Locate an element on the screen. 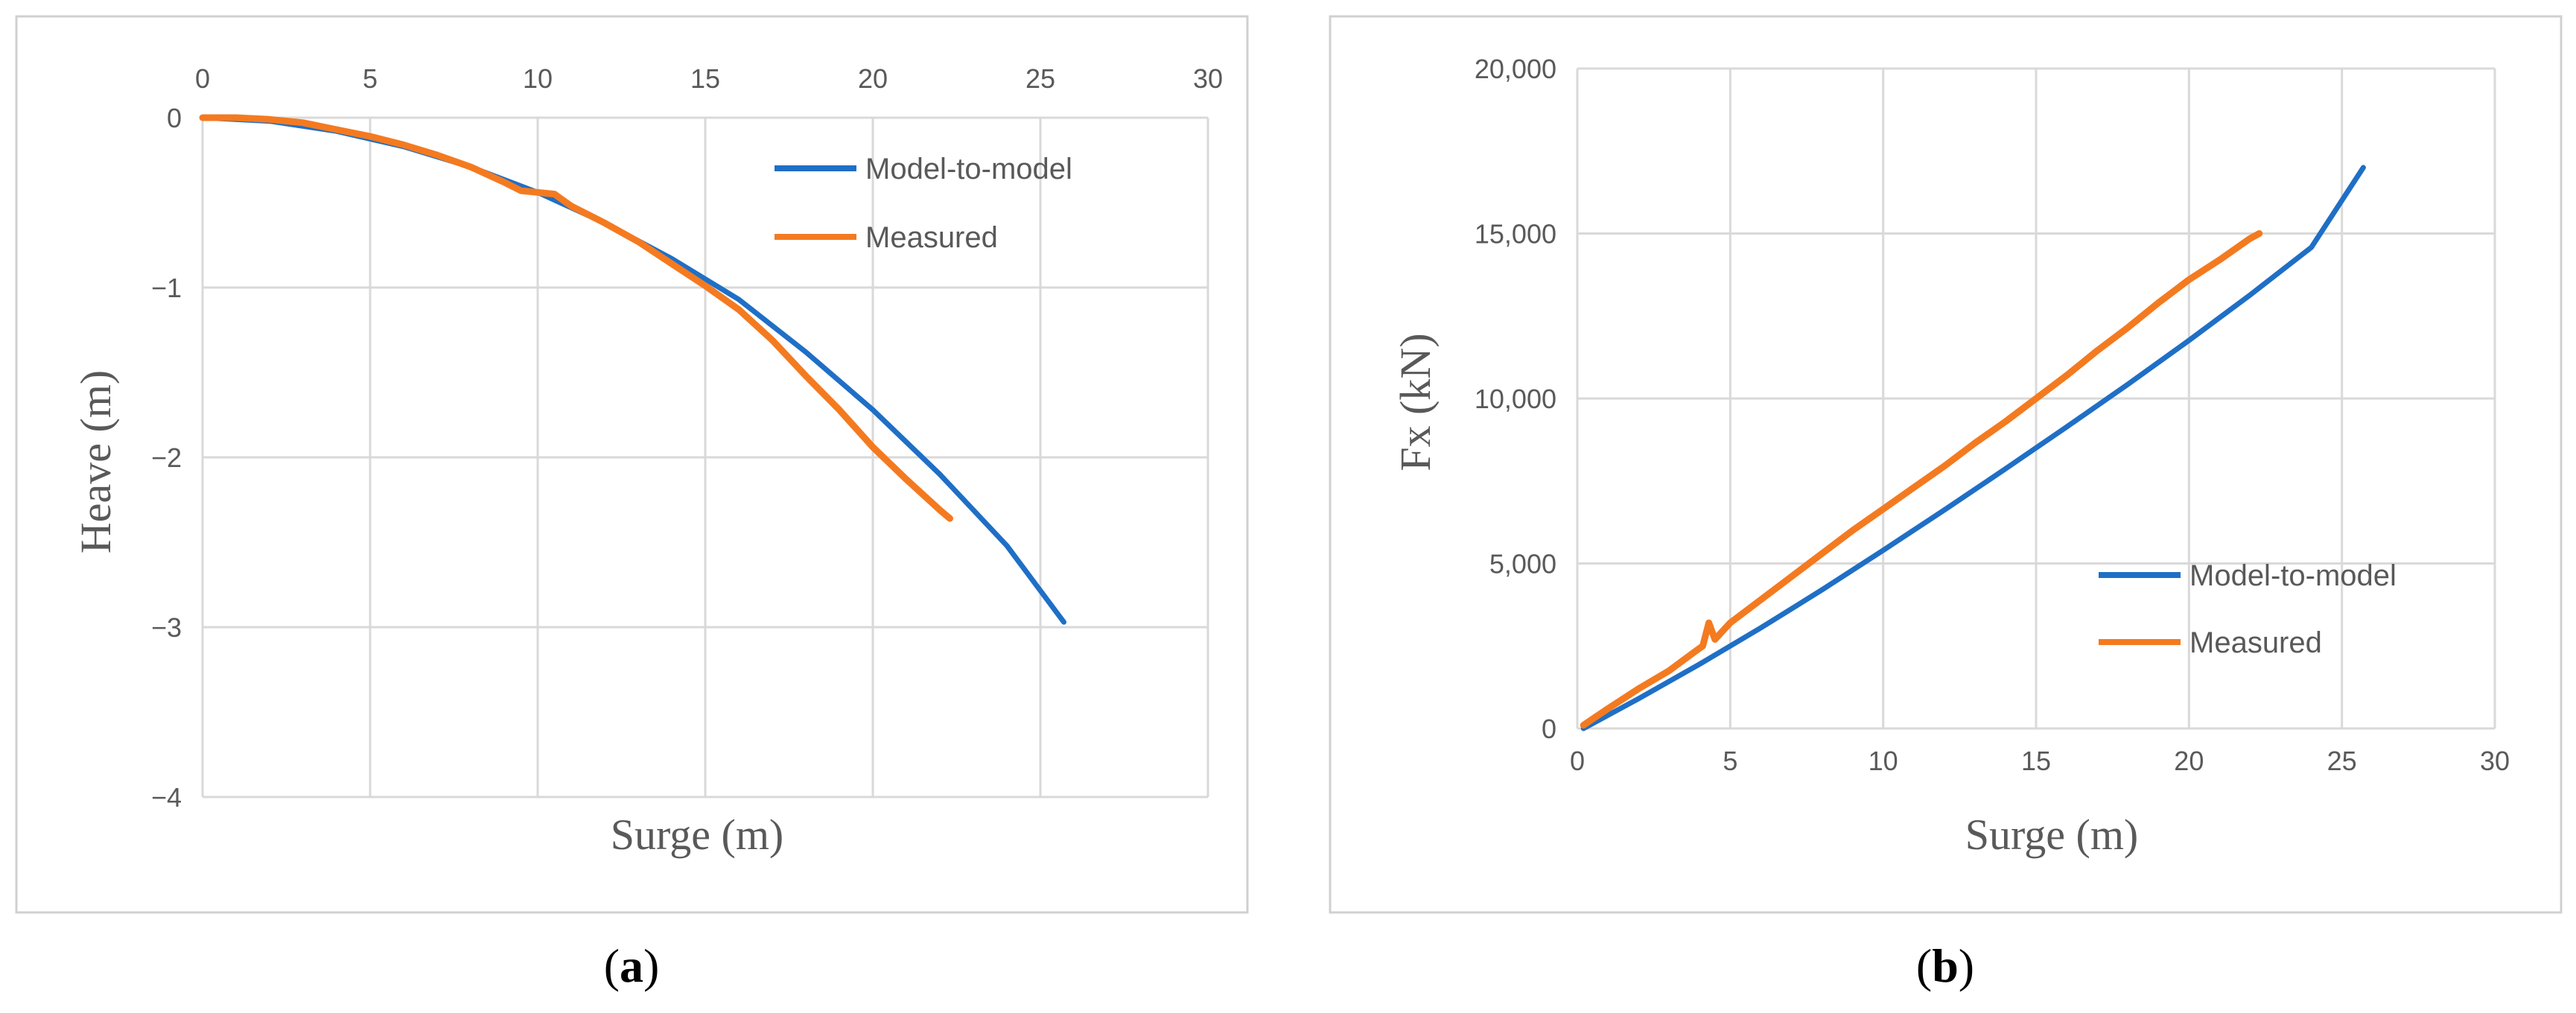  chart-b-x-axis-label: Surge (m) is located at coordinates (2052, 834).